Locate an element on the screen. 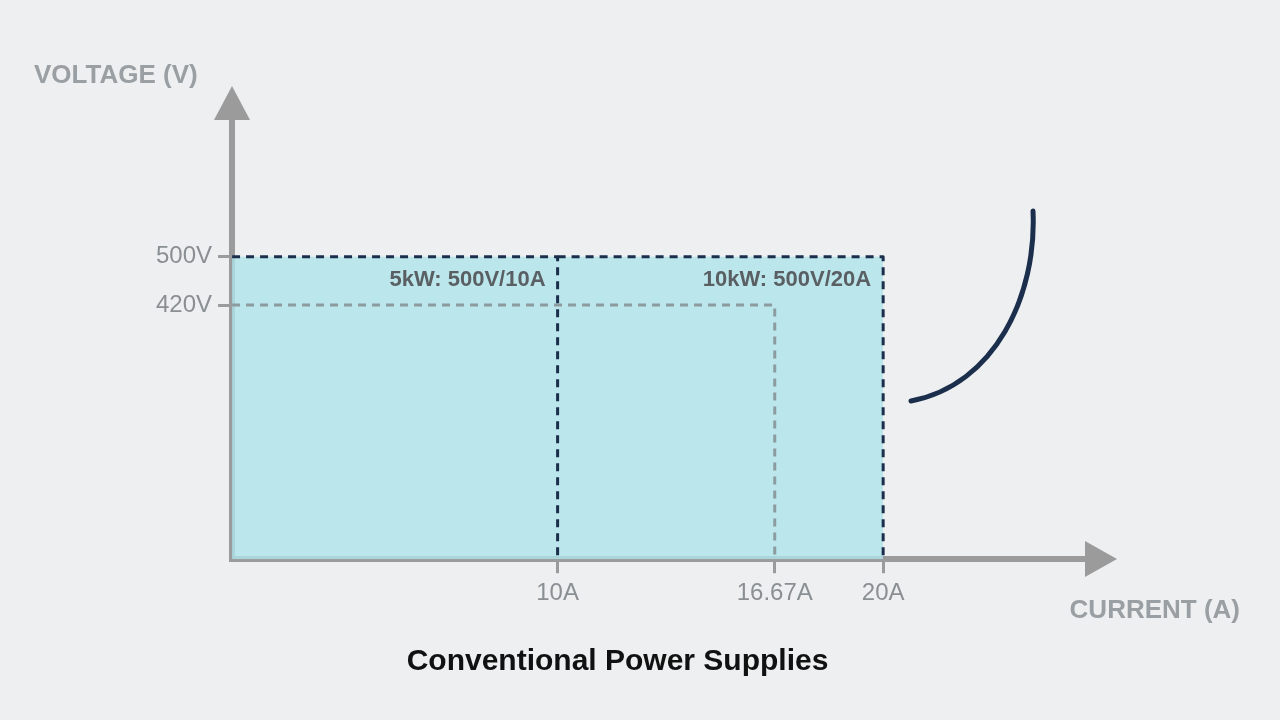 The height and width of the screenshot is (720, 1280). x-axis-title: CURRENT (A) is located at coordinates (1154, 609).